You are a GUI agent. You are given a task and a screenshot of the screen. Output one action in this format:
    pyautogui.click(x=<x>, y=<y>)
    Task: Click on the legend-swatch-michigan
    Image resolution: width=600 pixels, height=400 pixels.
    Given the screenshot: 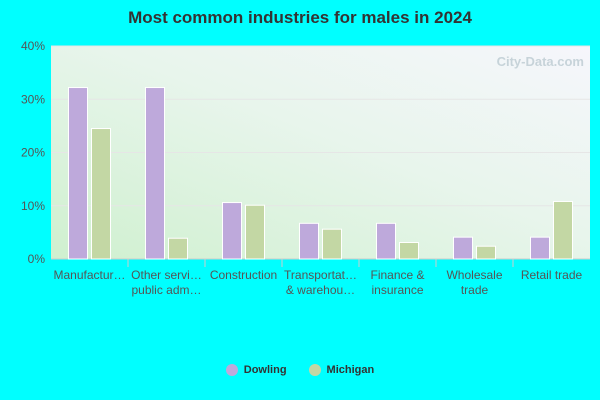 What is the action you would take?
    pyautogui.click(x=314, y=370)
    